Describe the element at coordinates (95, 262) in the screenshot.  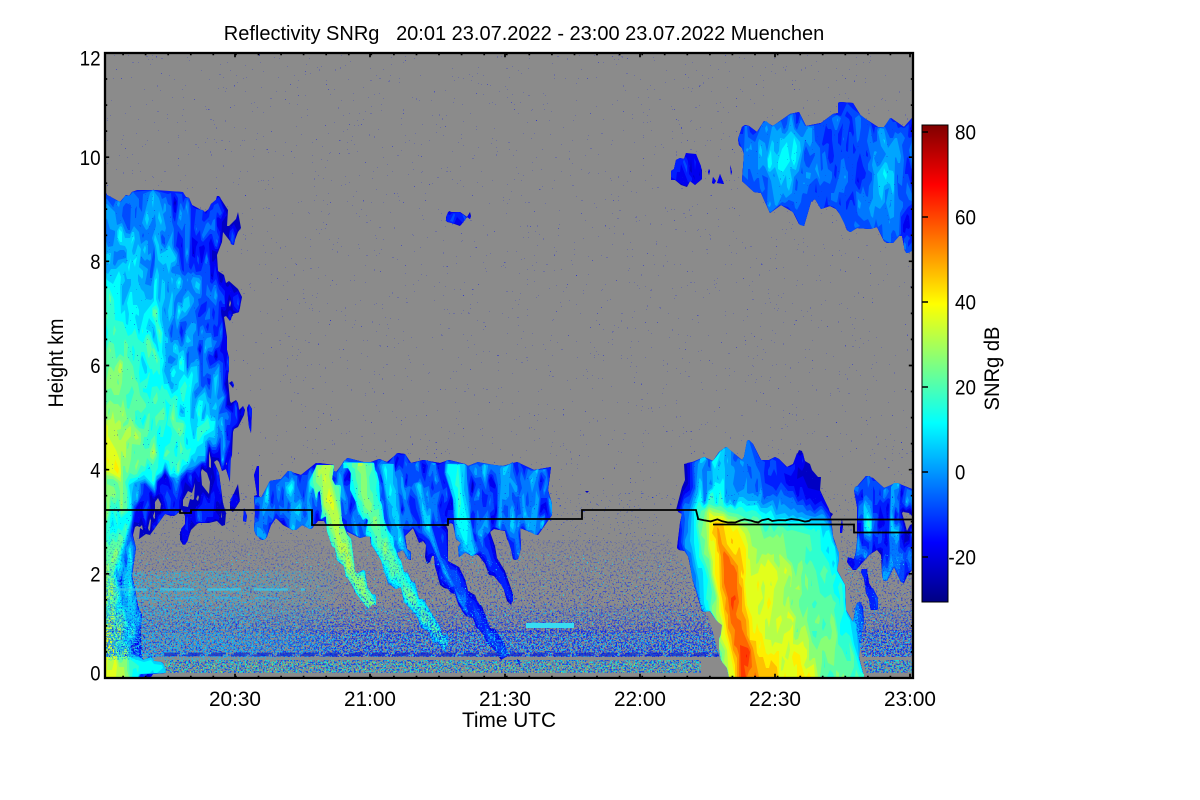
I see `svg-text: 8` at that location.